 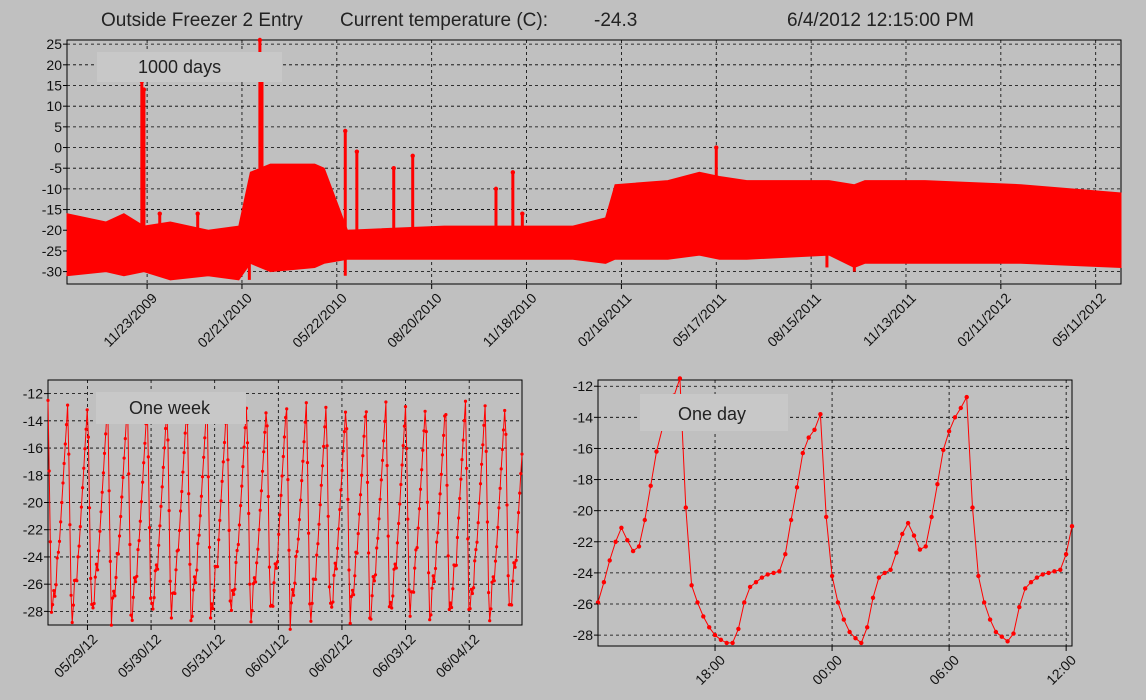 What do you see at coordinates (189, 67) in the screenshot?
I see `chart-title-box` at bounding box center [189, 67].